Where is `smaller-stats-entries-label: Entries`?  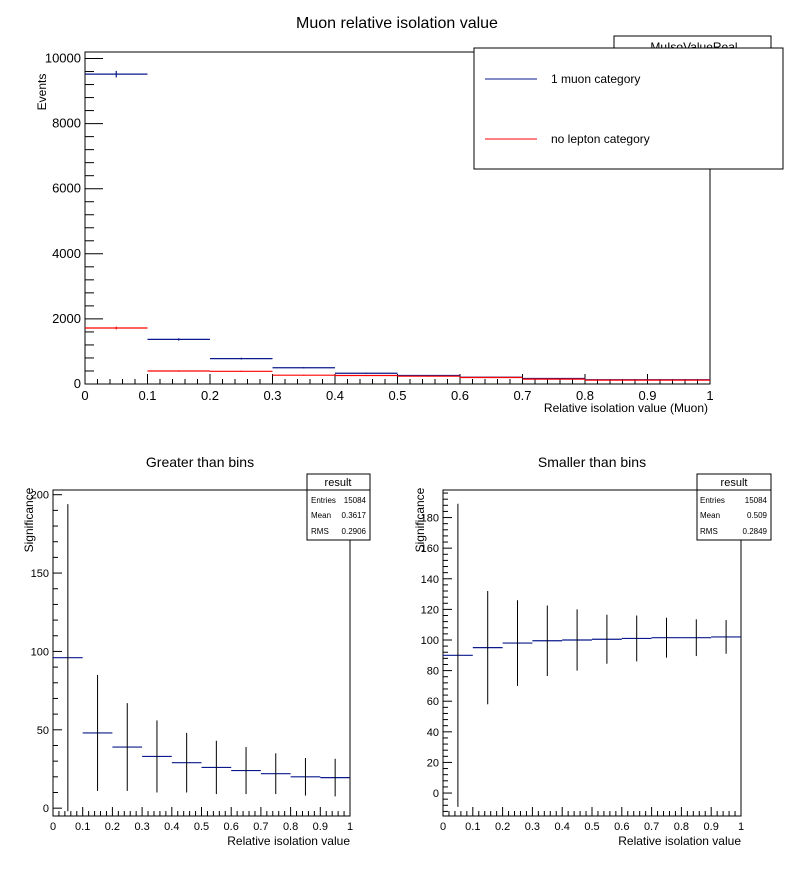
smaller-stats-entries-label: Entries is located at coordinates (712, 500).